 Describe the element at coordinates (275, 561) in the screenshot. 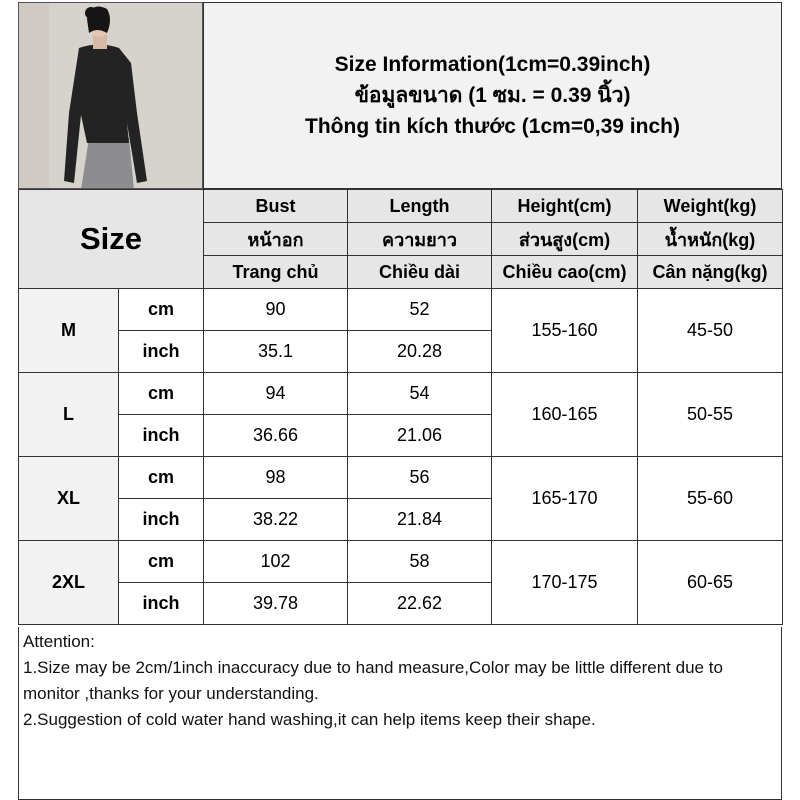

I see `bust-cm: 102` at that location.